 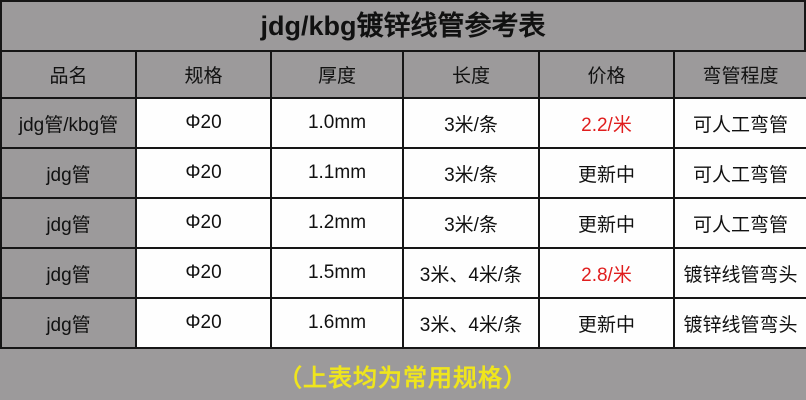 I want to click on table-row: jdg管 Φ20 1.2mm 3米/条 更新中 可人工弯管, so click(x=403, y=223).